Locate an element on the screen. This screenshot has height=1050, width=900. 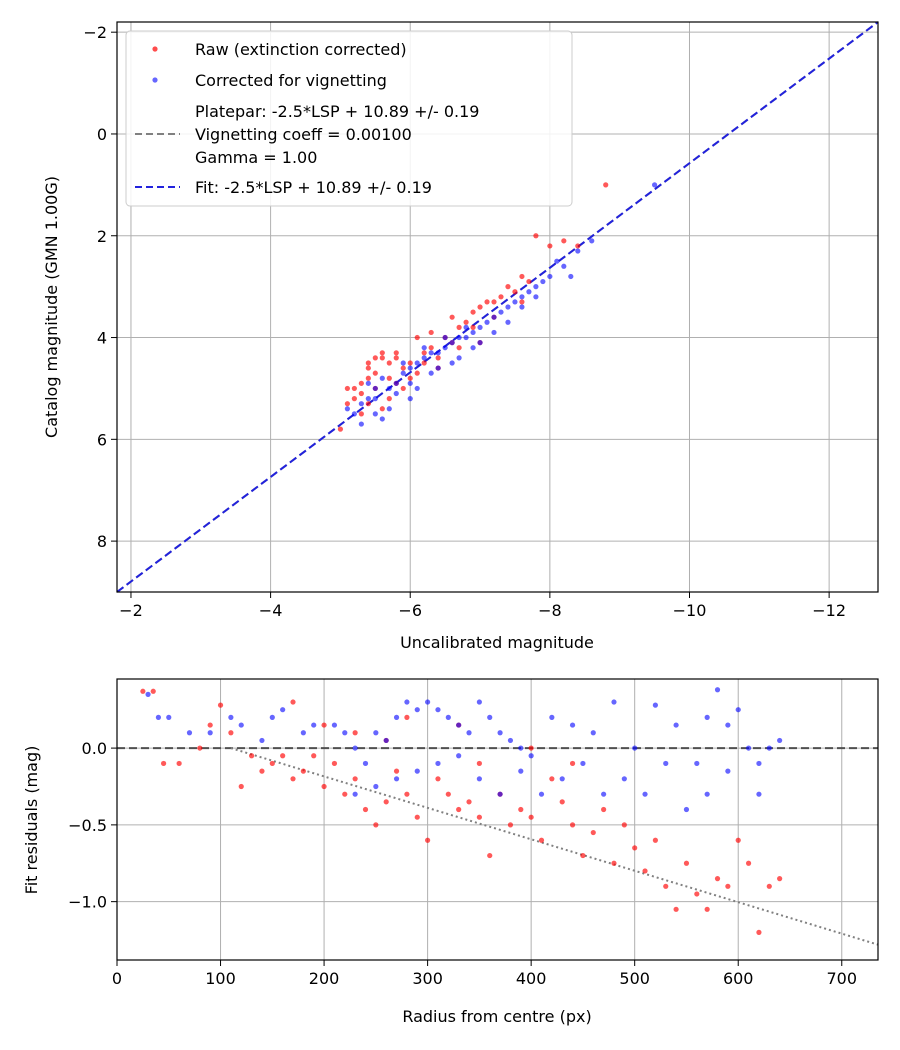
legend-box is located at coordinates (349, 118).